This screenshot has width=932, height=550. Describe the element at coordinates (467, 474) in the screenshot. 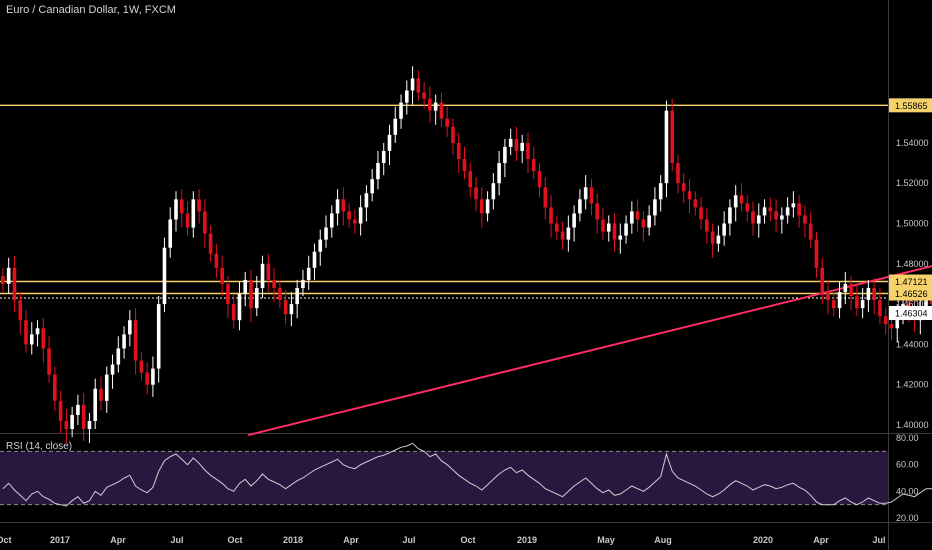

I see `rsi-line` at that location.